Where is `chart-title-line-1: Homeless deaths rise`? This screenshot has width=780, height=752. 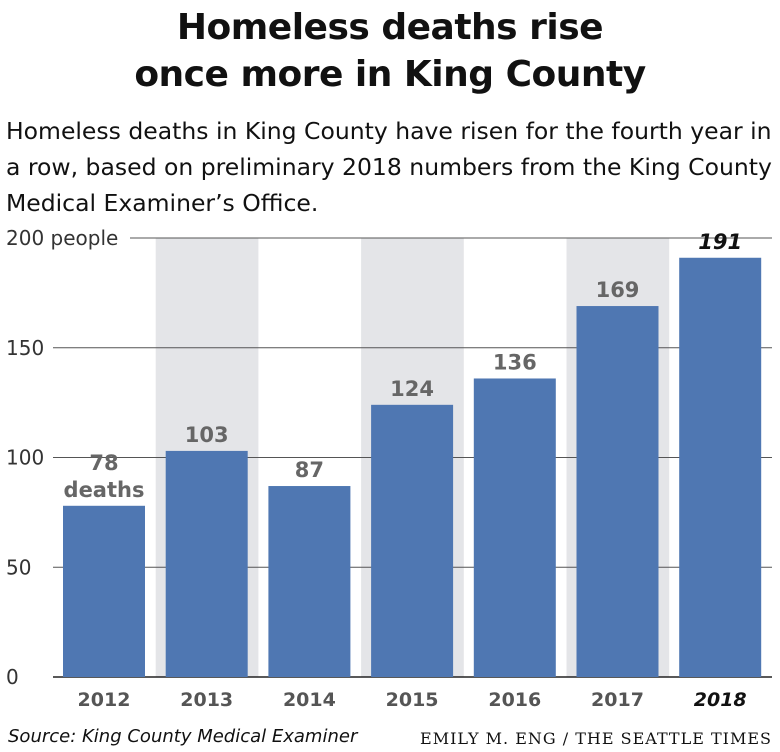 chart-title-line-1: Homeless deaths rise is located at coordinates (390, 27).